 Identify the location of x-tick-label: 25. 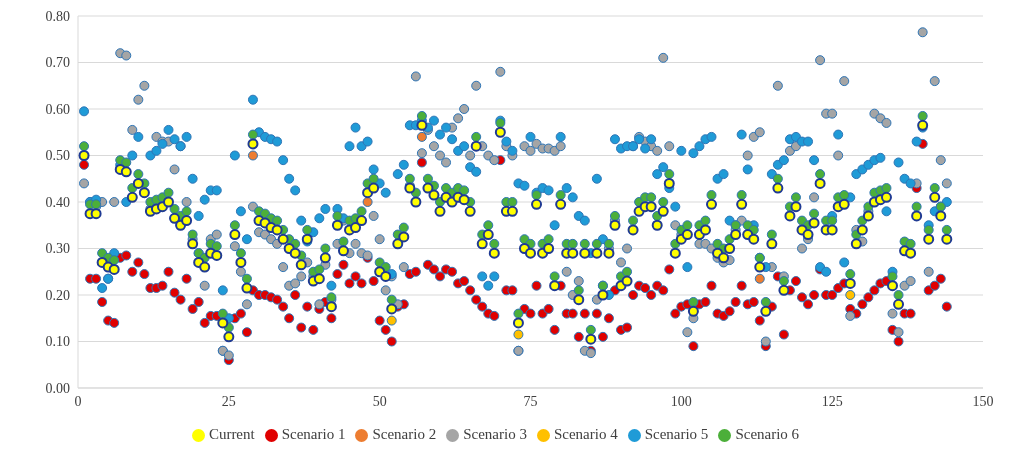
(228, 401).